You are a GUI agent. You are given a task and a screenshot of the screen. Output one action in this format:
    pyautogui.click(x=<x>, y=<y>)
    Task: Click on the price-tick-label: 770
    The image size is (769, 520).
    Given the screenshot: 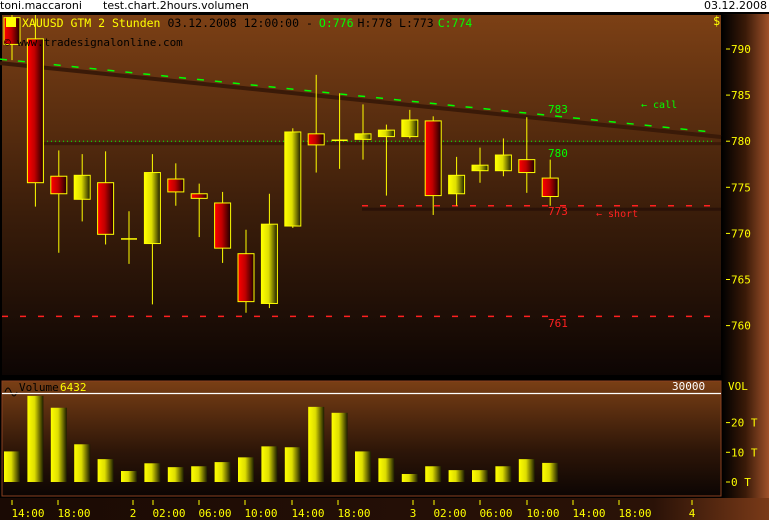 What is the action you would take?
    pyautogui.click(x=741, y=233)
    